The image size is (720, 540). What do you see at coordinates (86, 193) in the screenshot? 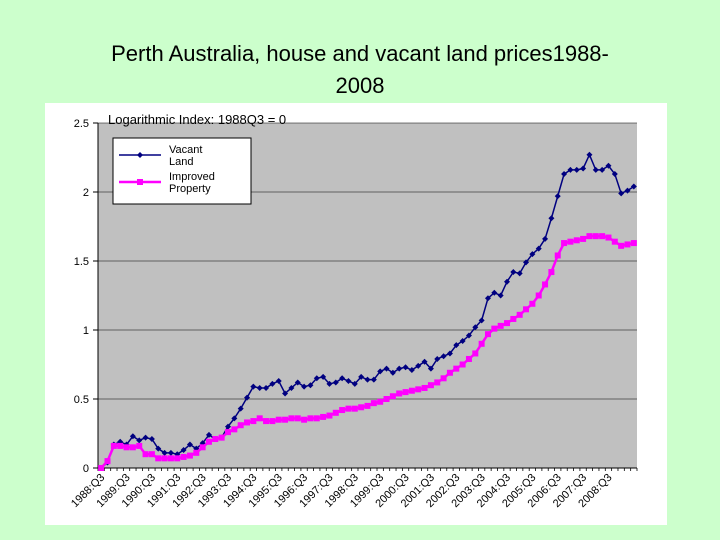
I see `y-tick-label: 2` at bounding box center [86, 193].